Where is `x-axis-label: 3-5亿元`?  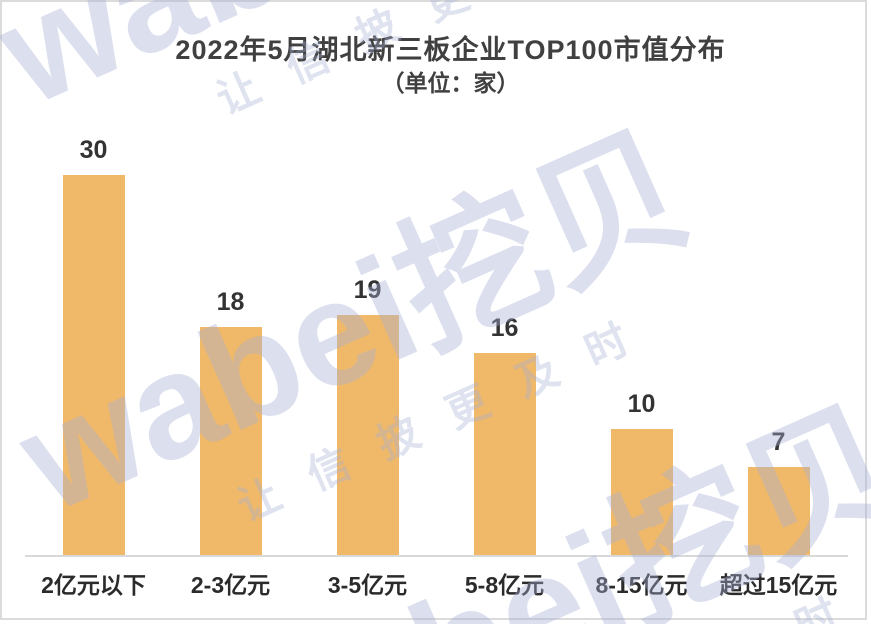 x-axis-label: 3-5亿元 is located at coordinates (367, 585).